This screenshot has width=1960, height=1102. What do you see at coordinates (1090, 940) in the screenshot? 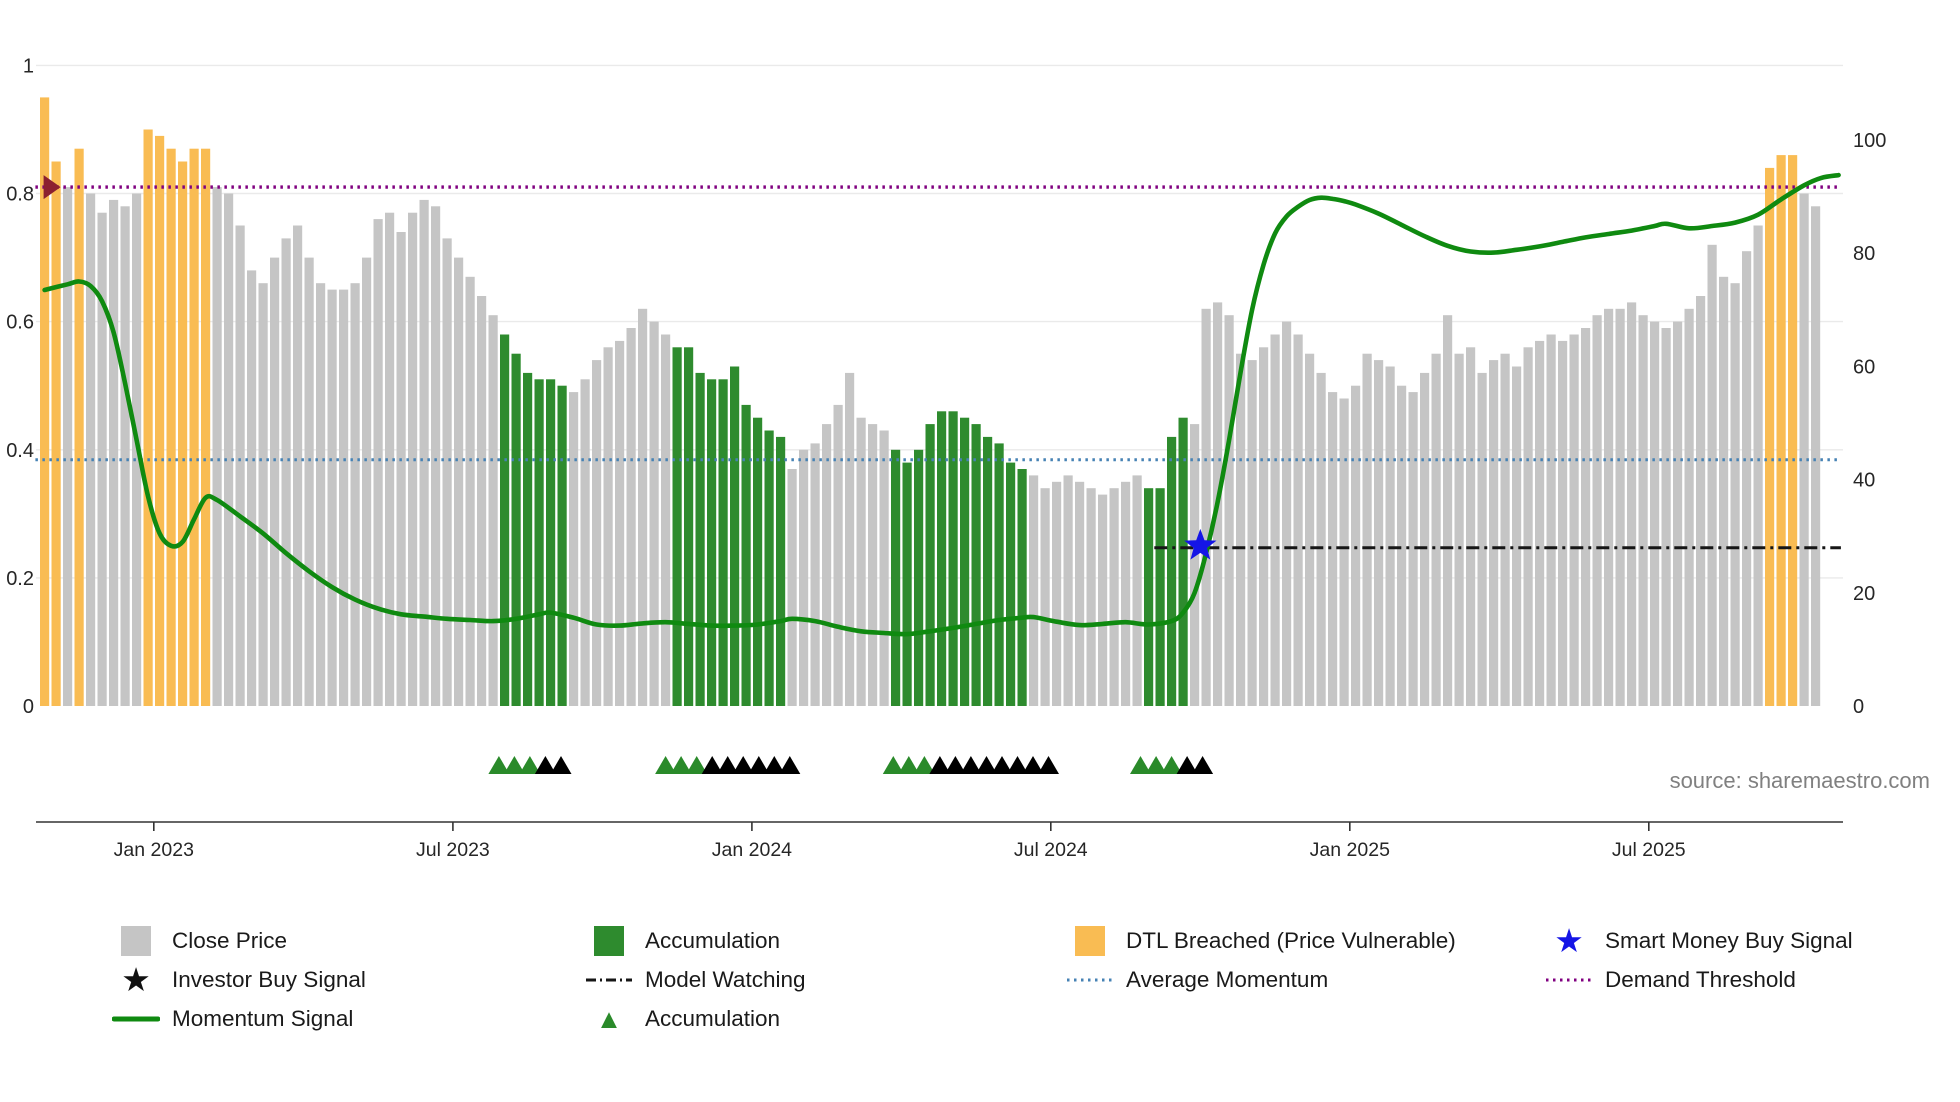
I see `dtl-breached-swatch` at bounding box center [1090, 940].